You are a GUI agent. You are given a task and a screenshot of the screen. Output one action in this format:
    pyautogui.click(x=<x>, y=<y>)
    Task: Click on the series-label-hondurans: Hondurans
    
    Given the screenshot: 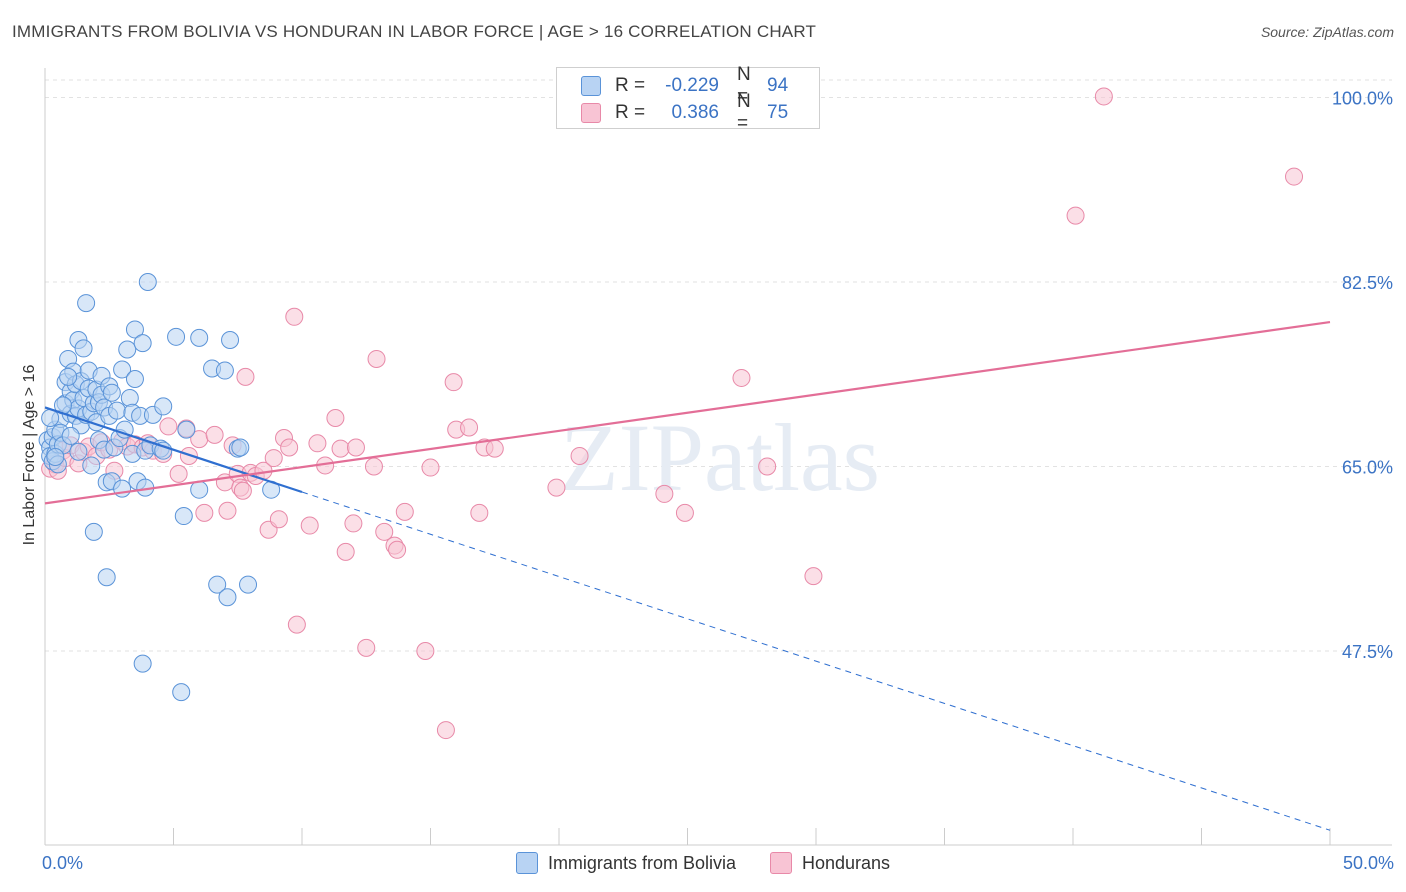 What is the action you would take?
    pyautogui.click(x=846, y=862)
    